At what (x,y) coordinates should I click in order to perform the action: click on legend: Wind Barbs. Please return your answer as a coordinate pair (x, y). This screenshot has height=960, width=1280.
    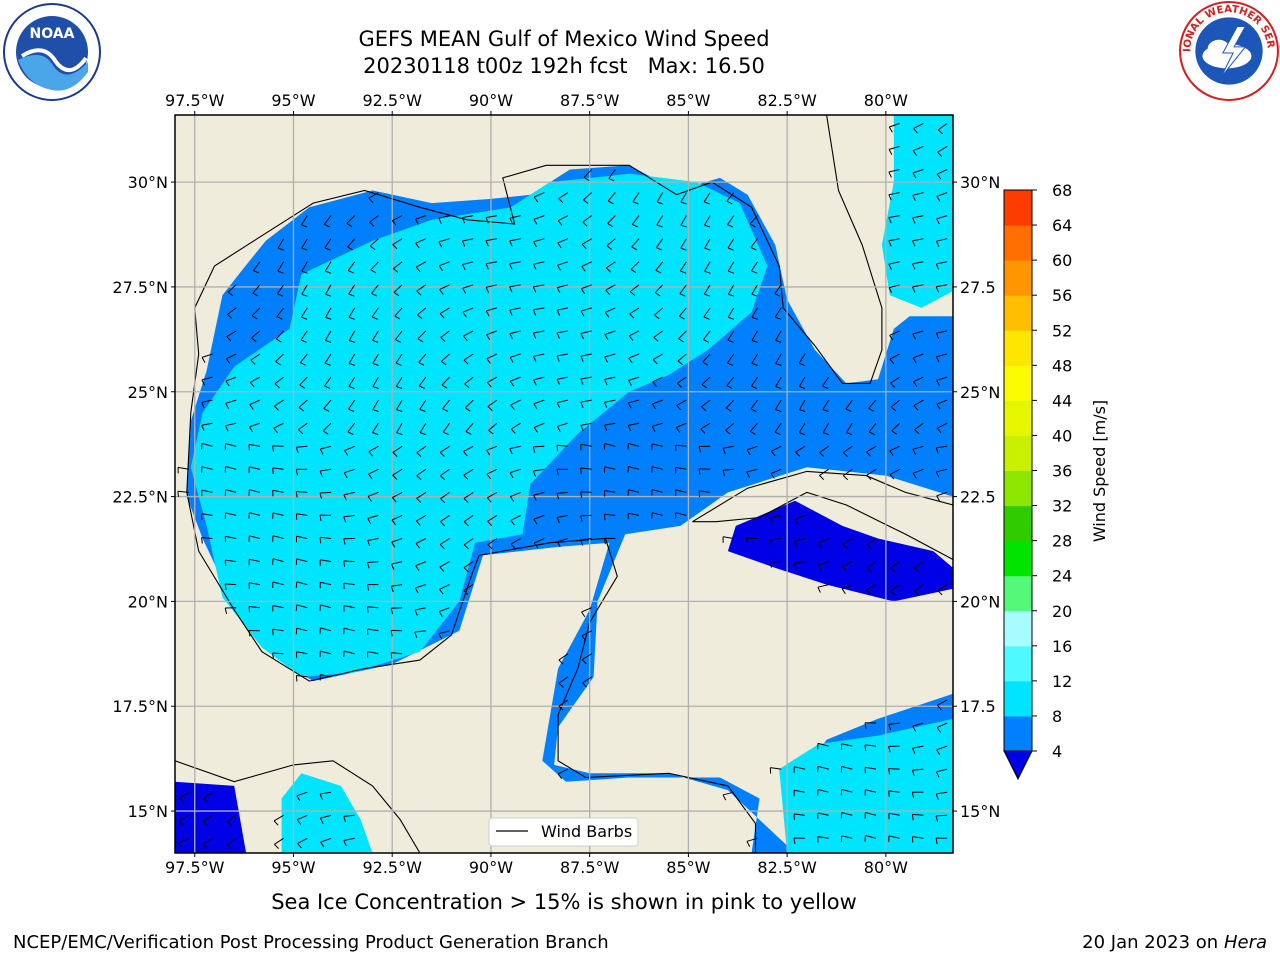
    Looking at the image, I should click on (563, 832).